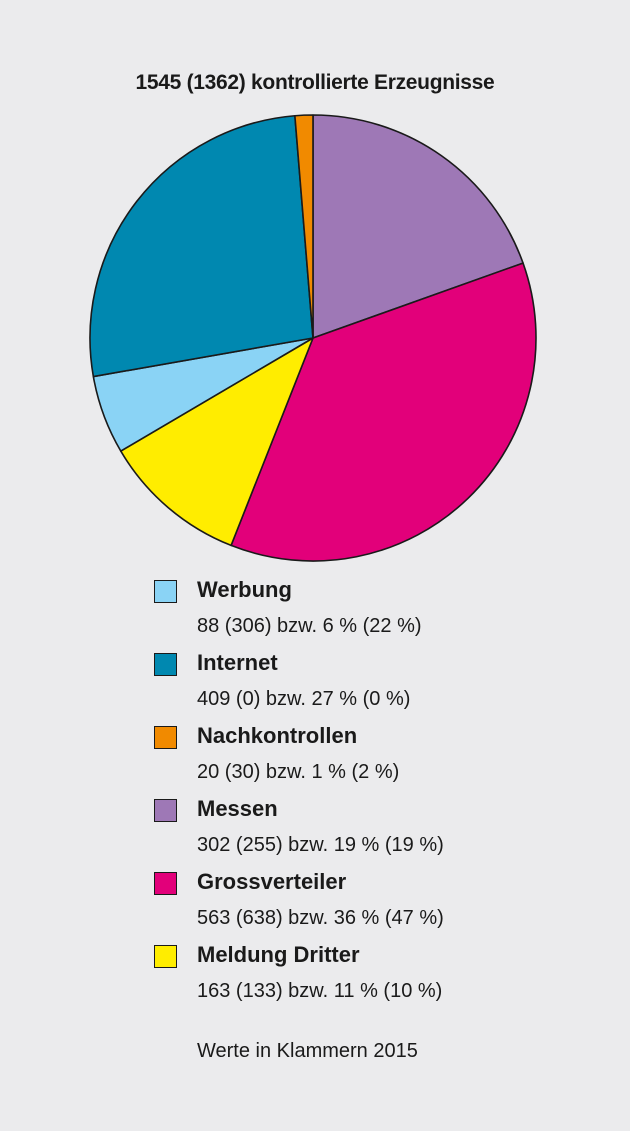 This screenshot has width=630, height=1131. I want to click on legend-label: Internet, so click(237, 662).